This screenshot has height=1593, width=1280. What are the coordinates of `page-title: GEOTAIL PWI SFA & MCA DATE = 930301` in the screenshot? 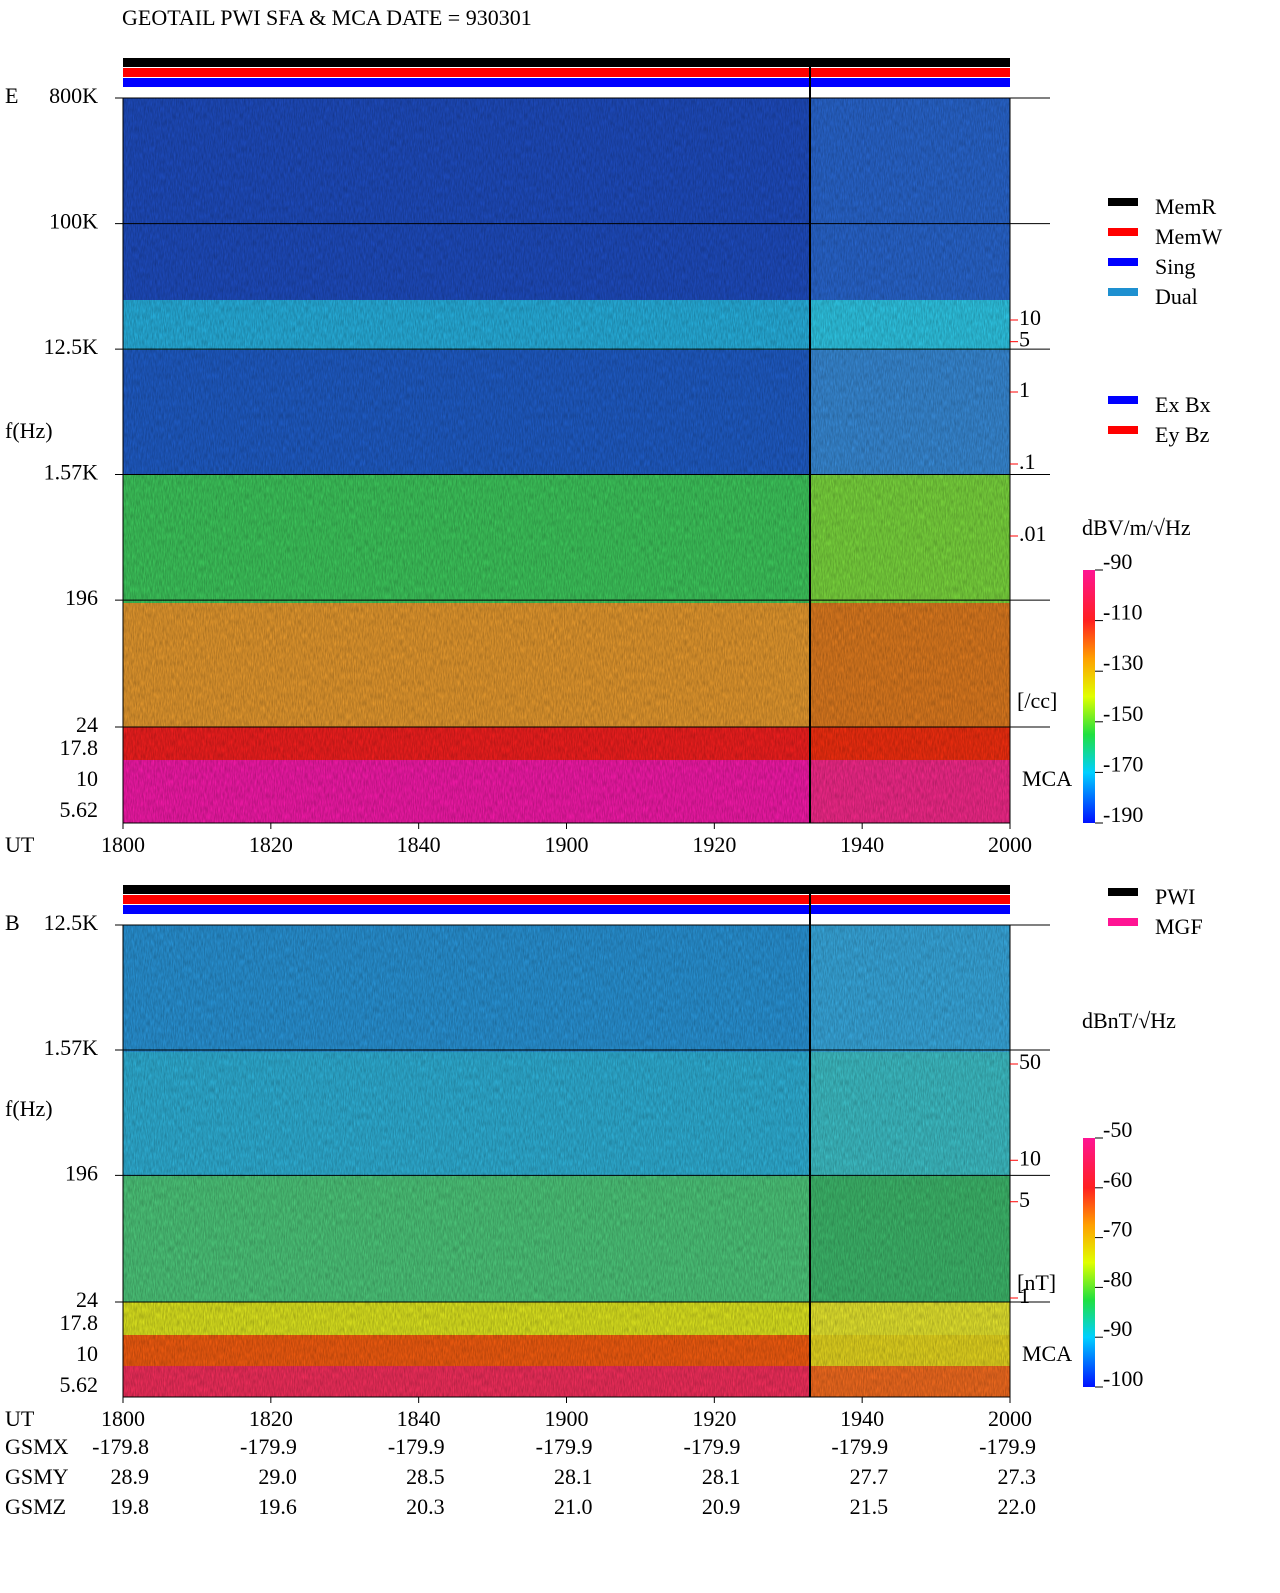 It's located at (327, 17).